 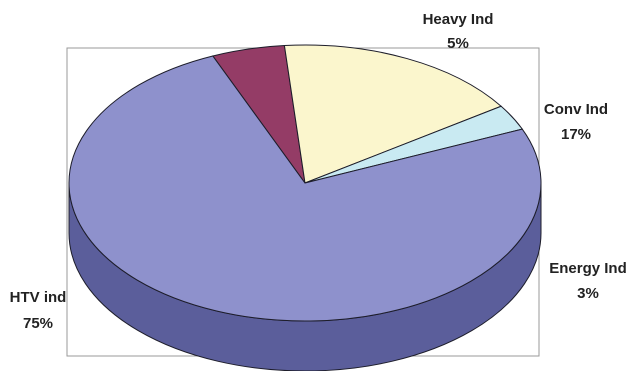 What do you see at coordinates (576, 109) in the screenshot?
I see `slice-label-conv-ind-name: Conv Ind` at bounding box center [576, 109].